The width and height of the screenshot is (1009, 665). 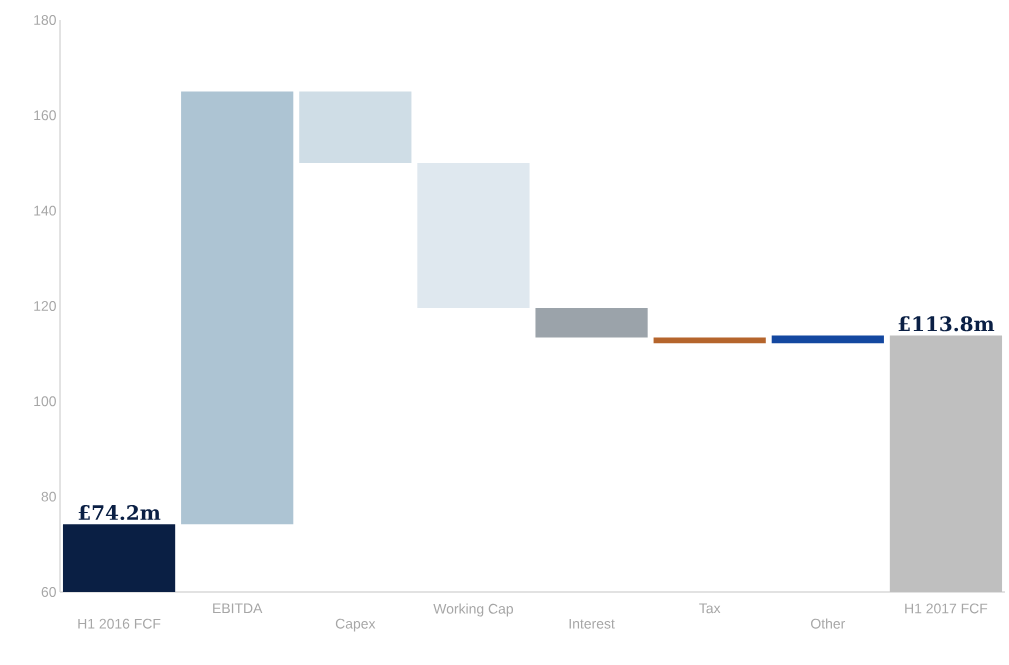 What do you see at coordinates (45, 401) in the screenshot?
I see `y-tick-label: 100` at bounding box center [45, 401].